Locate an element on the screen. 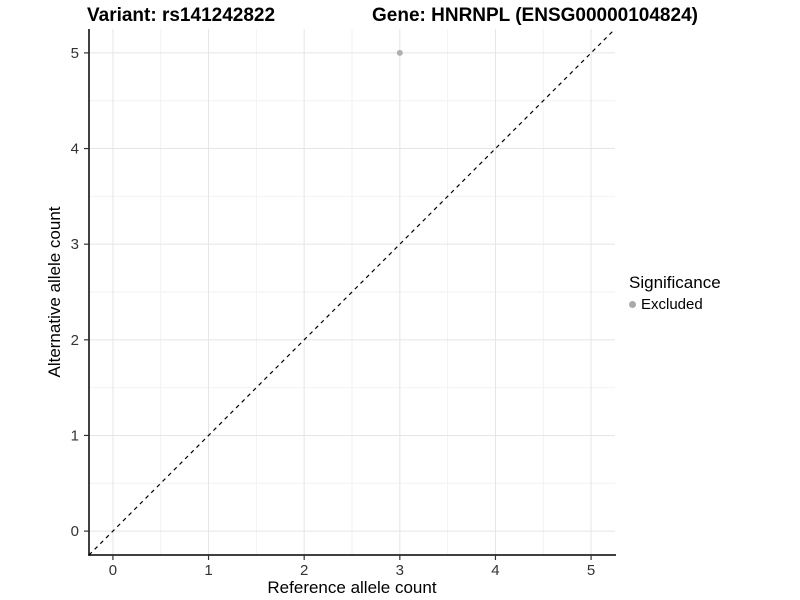  x-tick-label: 2 is located at coordinates (304, 570).